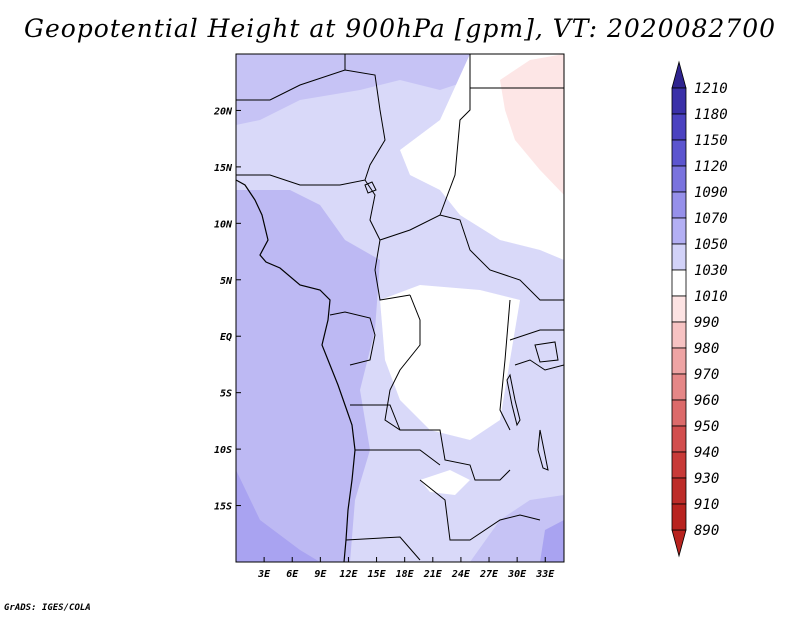 The height and width of the screenshot is (618, 800). I want to click on field-band-1050-southeast, so click(517, 528).